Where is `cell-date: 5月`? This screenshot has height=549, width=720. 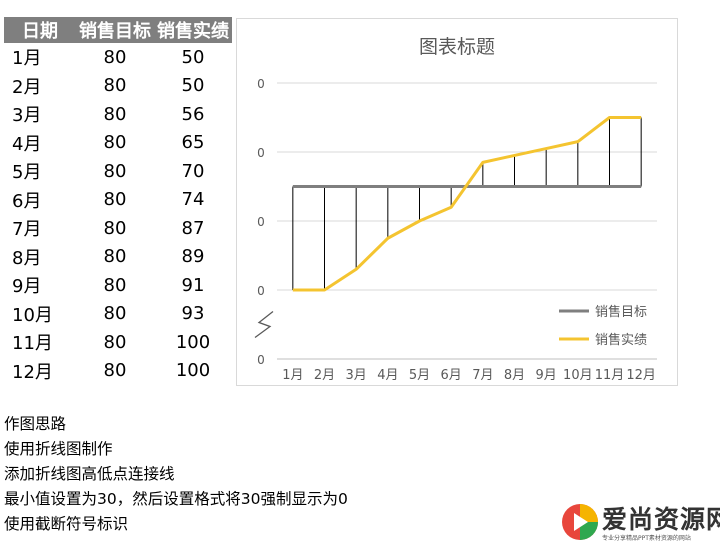
cell-date: 5月 is located at coordinates (27, 173).